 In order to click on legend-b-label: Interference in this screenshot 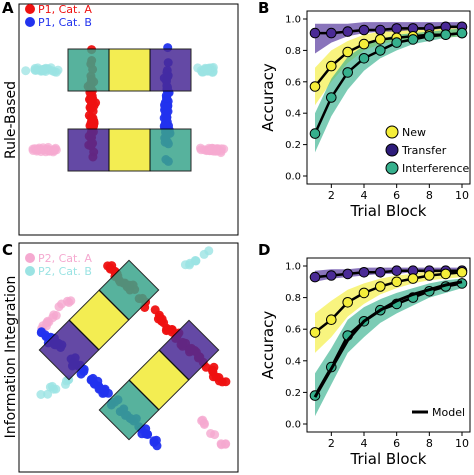, I will do `click(436, 168)`.